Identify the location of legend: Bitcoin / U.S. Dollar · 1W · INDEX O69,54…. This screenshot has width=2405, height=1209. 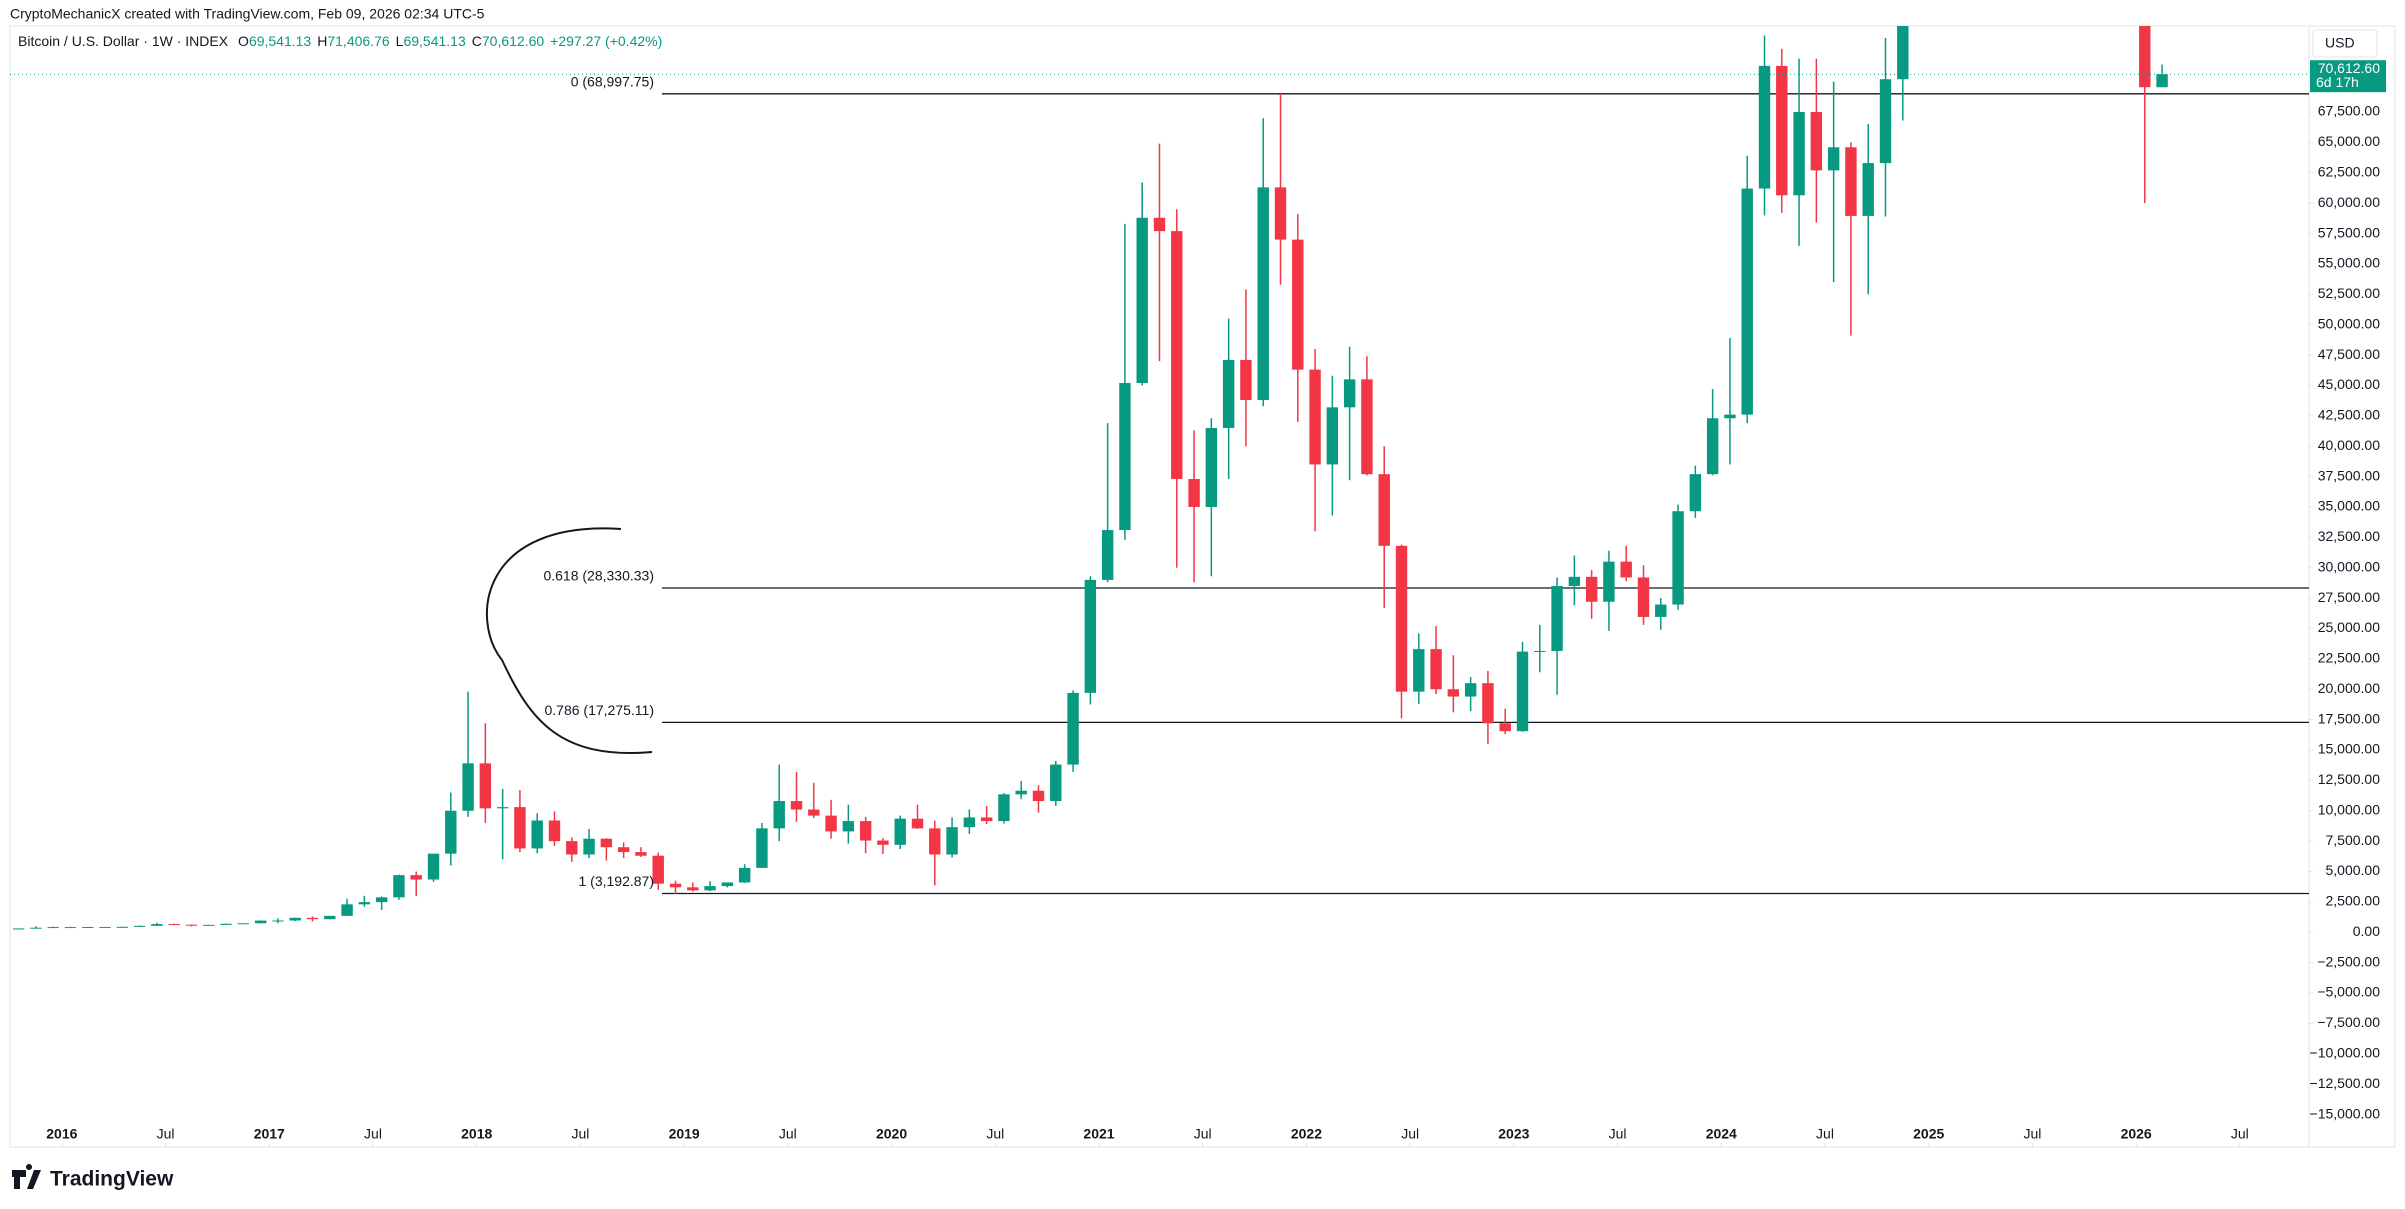
(340, 41).